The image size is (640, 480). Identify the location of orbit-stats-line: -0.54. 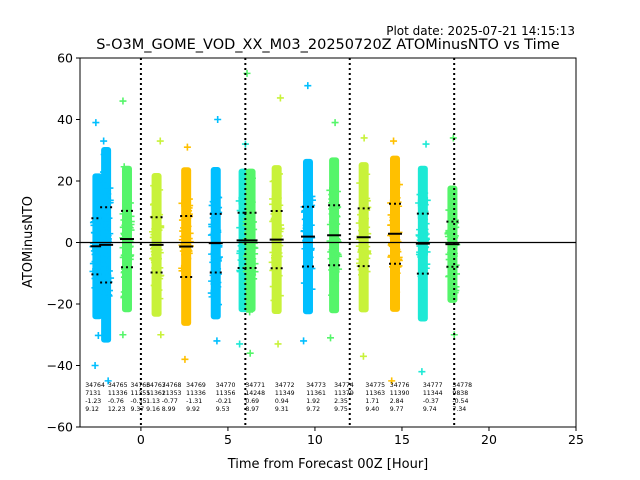
(460, 401).